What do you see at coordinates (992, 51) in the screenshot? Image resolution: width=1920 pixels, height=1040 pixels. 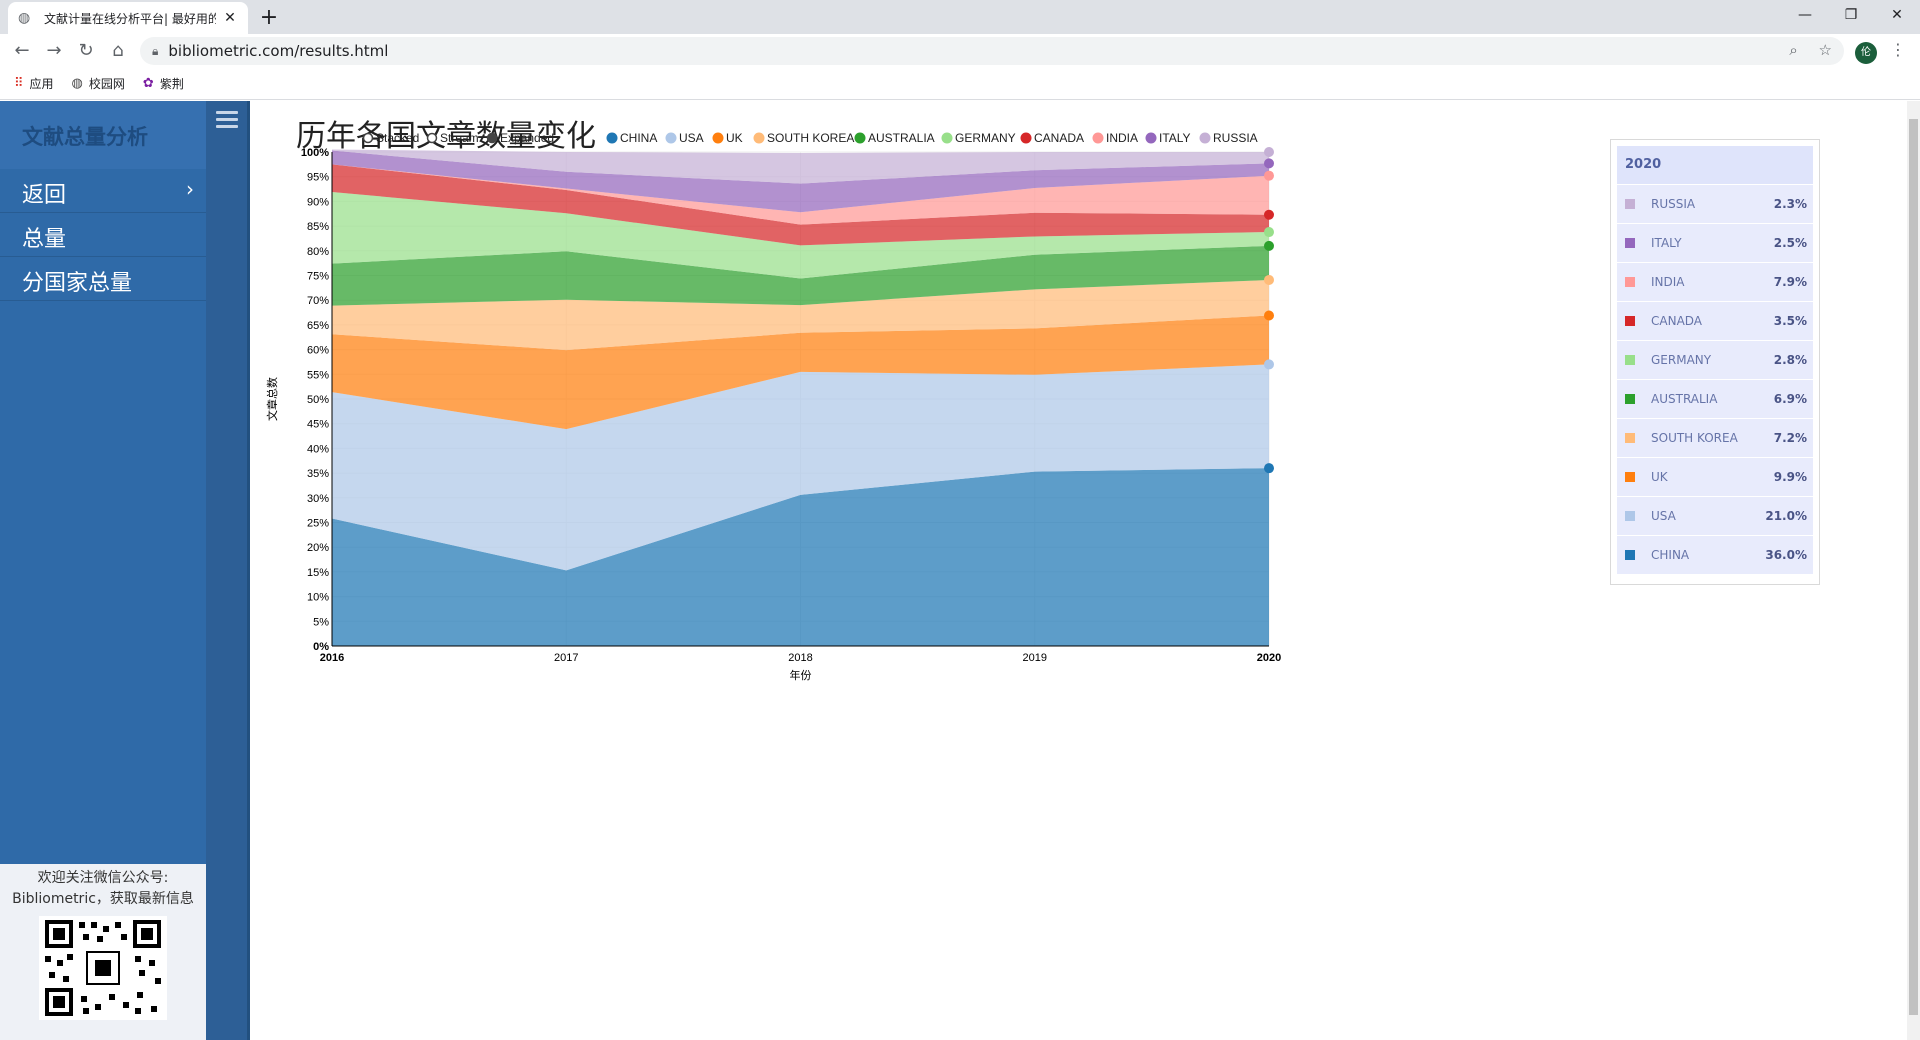 I see `address-bar: 🔒︎ bibliometric.com/results.html ⌕ ☆` at bounding box center [992, 51].